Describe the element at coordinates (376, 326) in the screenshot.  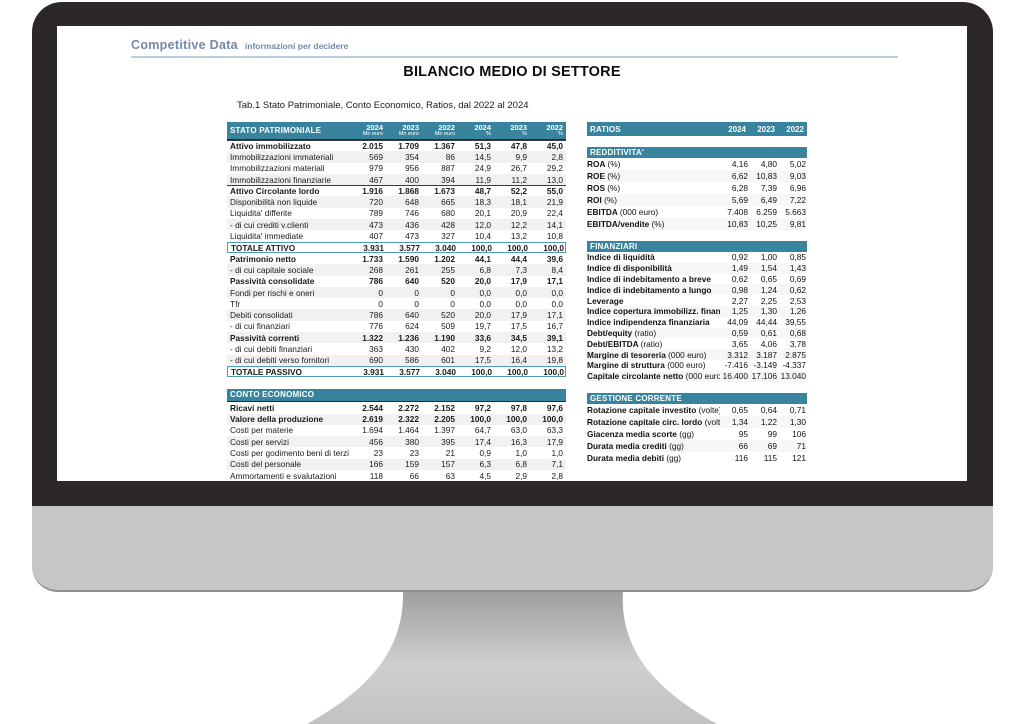
I see `cell-value: 776` at that location.